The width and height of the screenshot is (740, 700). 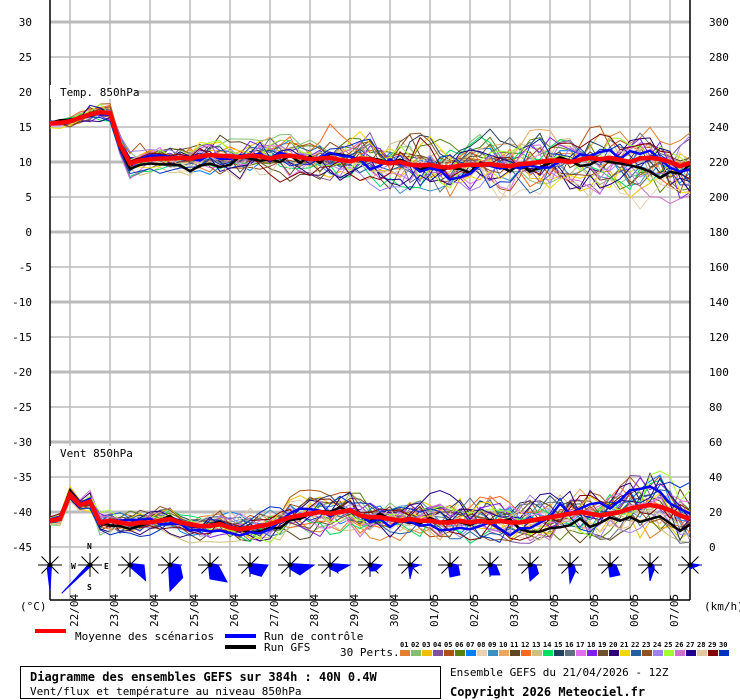 I want to click on pert-id-label: 21, so click(x=624, y=645).